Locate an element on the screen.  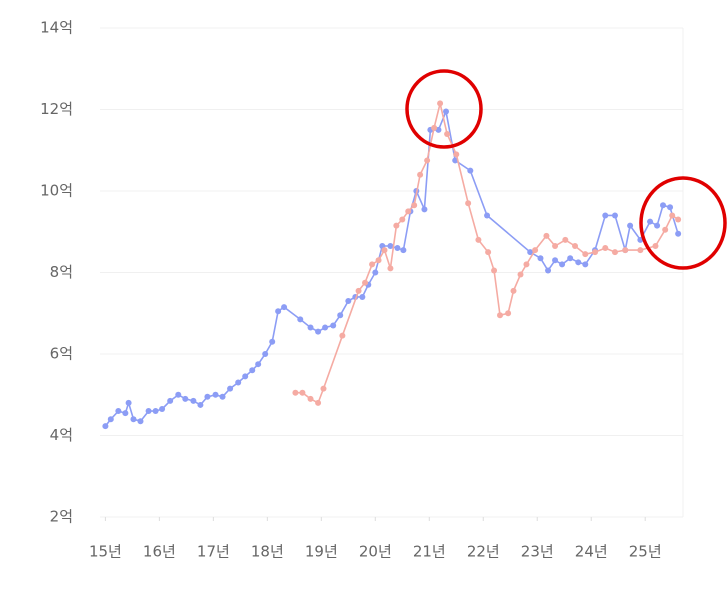
y-tick-label: 4억 is located at coordinates (61, 435).